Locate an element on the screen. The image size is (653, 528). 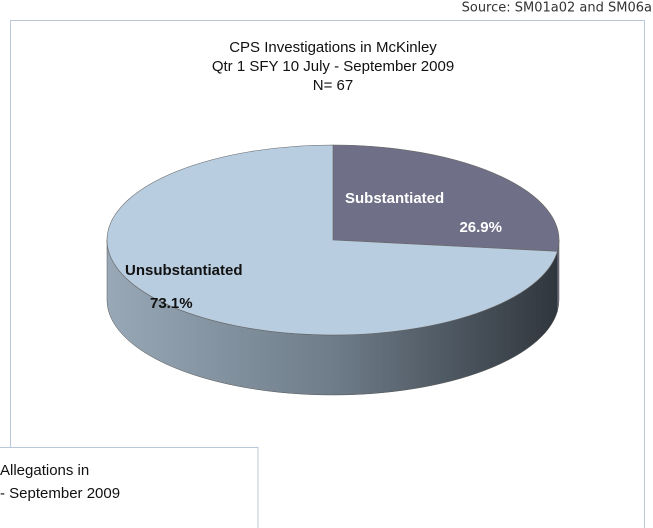
partial-chart-title: Allegations in is located at coordinates (44, 470).